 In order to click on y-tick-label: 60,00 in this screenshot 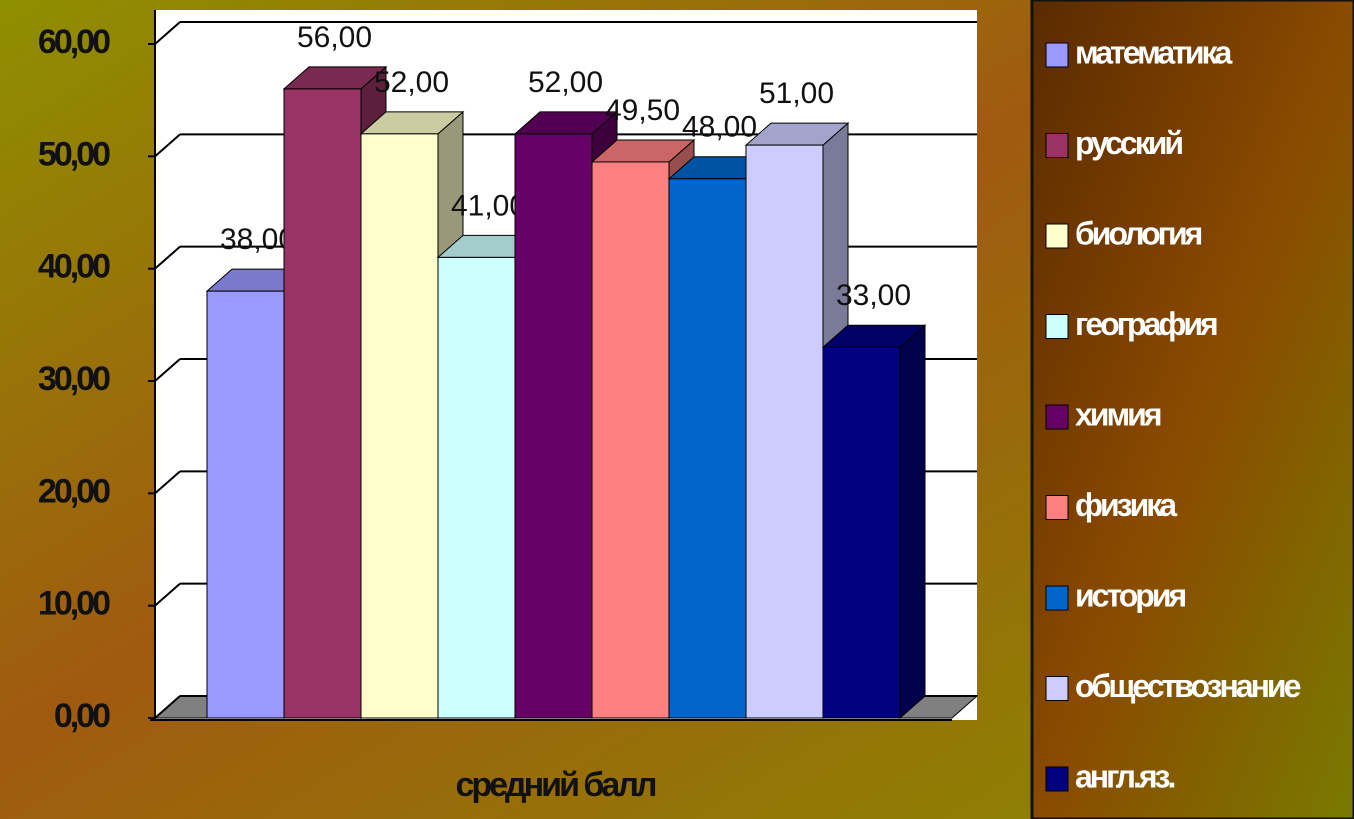, I will do `click(74, 42)`.